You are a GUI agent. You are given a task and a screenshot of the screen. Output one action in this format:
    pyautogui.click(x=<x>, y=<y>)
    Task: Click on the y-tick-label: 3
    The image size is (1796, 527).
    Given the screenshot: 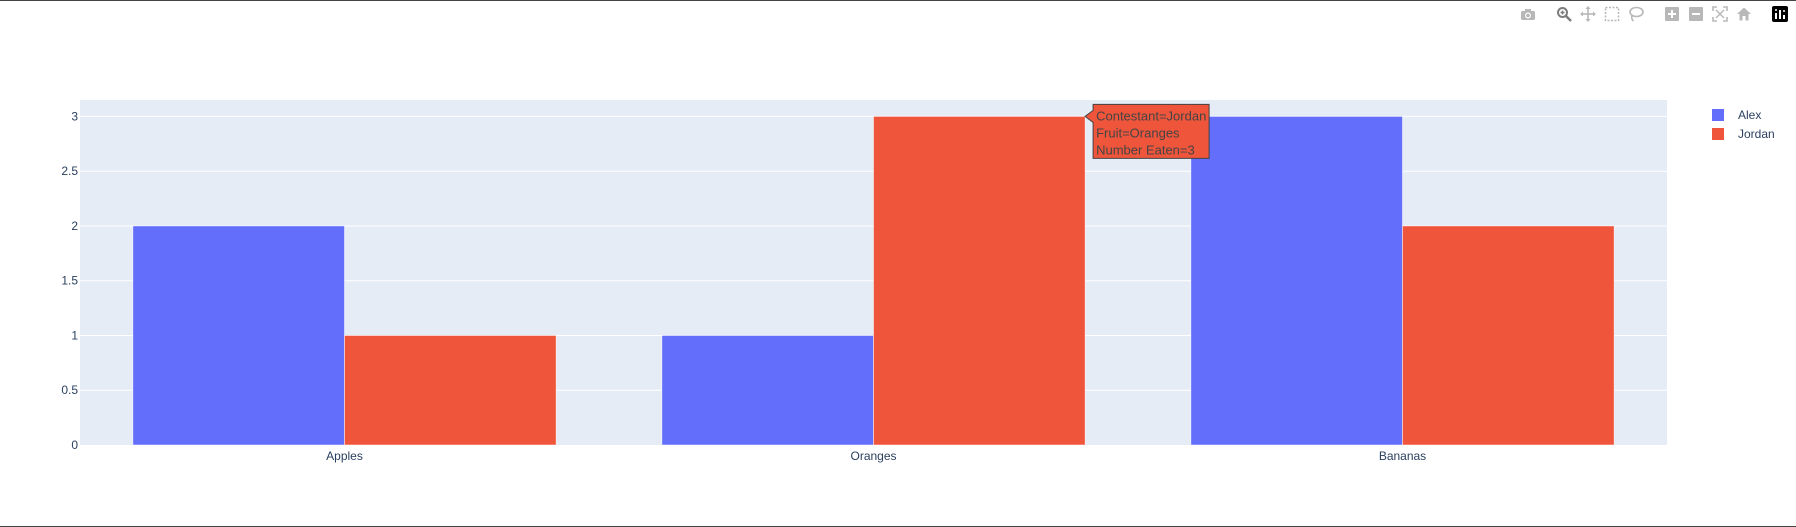 What is the action you would take?
    pyautogui.click(x=74, y=116)
    